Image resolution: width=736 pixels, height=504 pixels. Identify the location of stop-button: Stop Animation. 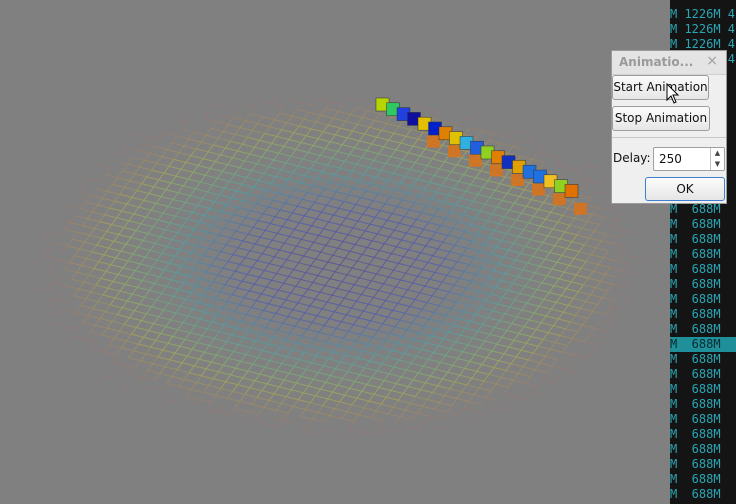
(661, 118).